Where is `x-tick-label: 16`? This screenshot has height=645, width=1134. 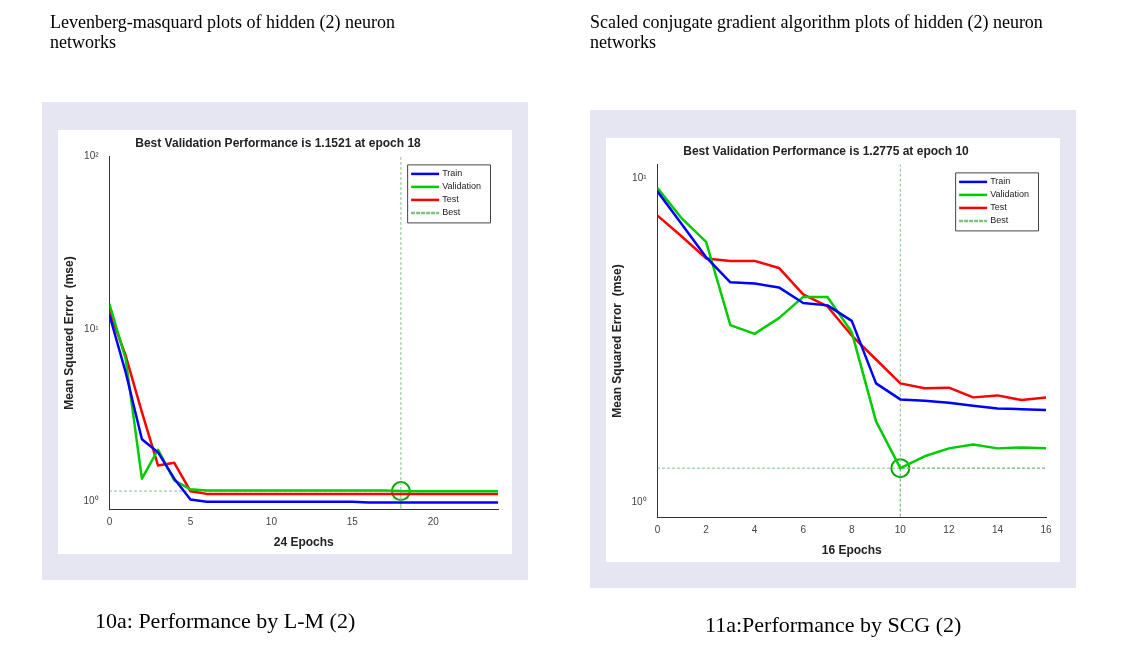
x-tick-label: 16 is located at coordinates (1046, 530).